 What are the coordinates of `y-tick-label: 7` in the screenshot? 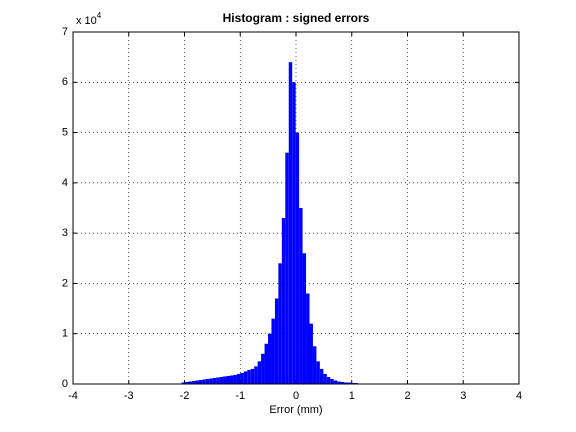 It's located at (65, 32).